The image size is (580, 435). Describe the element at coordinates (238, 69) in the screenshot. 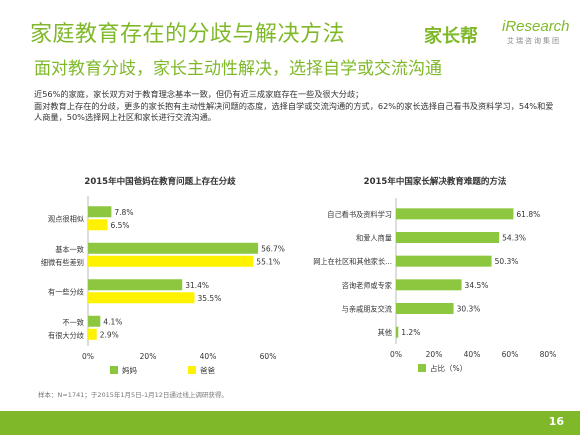

I see `page-subtitle: 面对教育分歧，家长主动性解决，选择自学或交流沟通` at that location.